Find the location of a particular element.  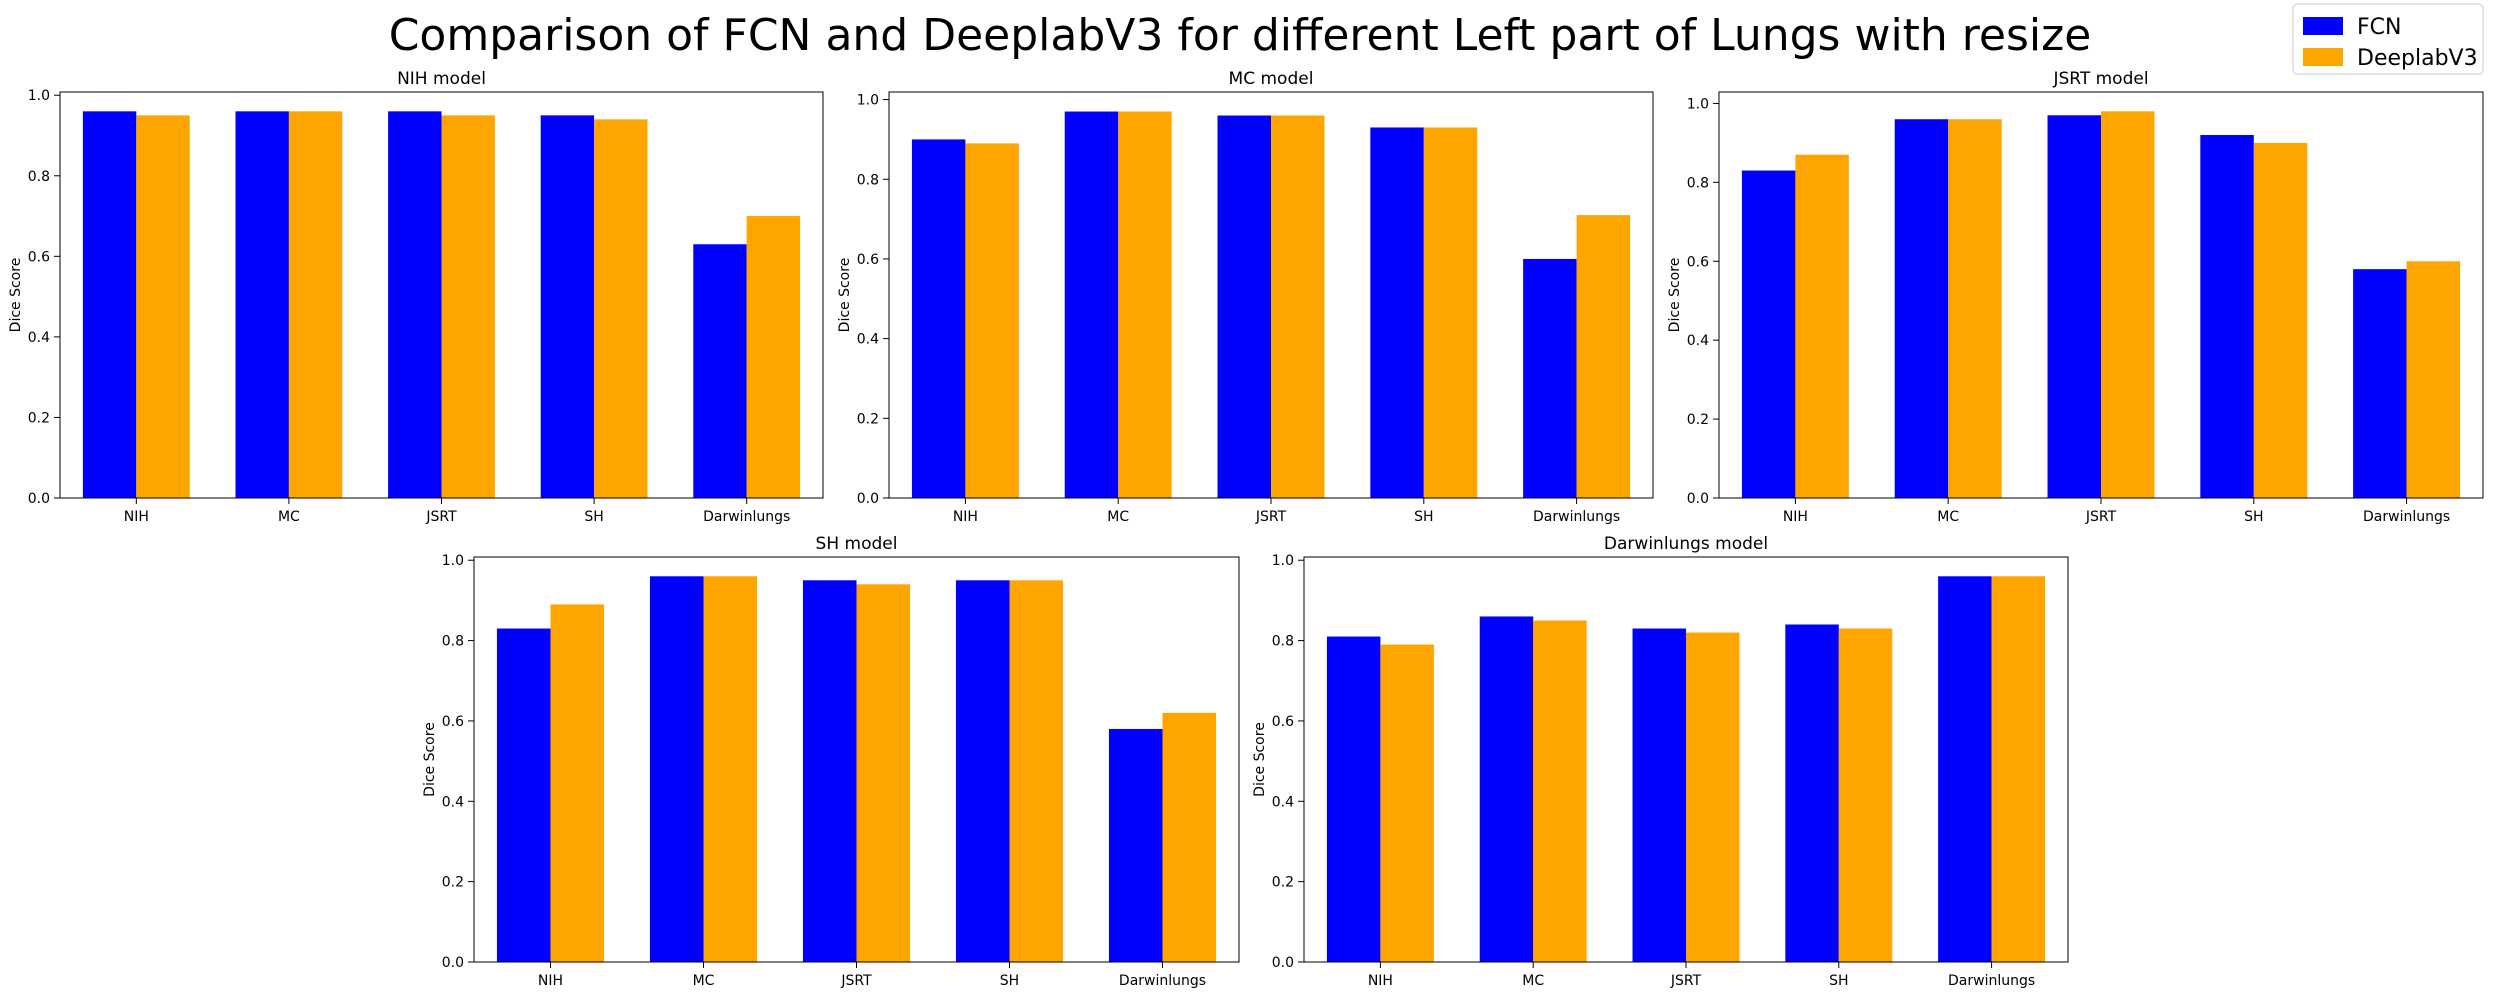

subplot-title: NIH model is located at coordinates (441, 79).